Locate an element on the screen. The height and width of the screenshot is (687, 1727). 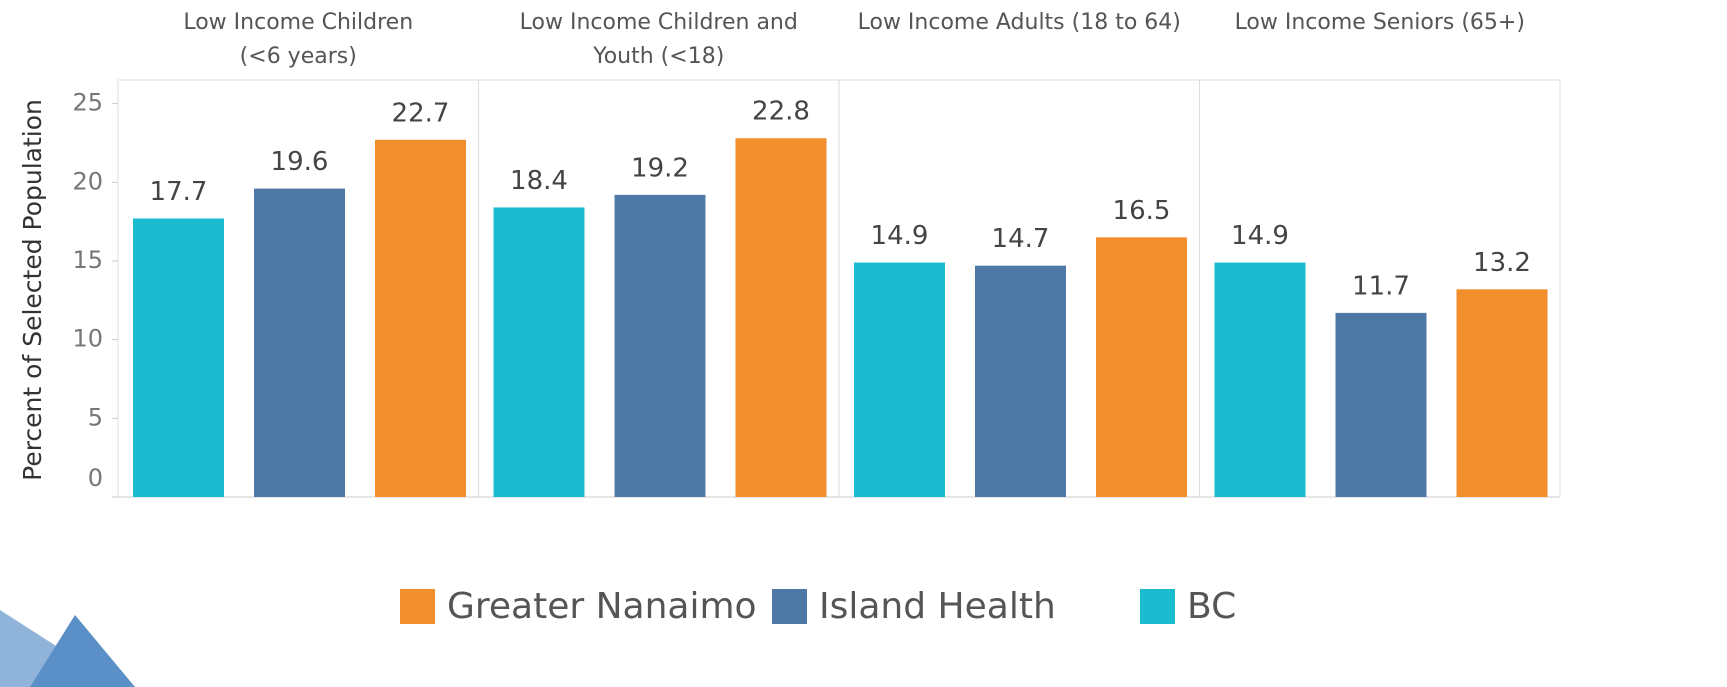
value-label: 19.2 is located at coordinates (660, 168).